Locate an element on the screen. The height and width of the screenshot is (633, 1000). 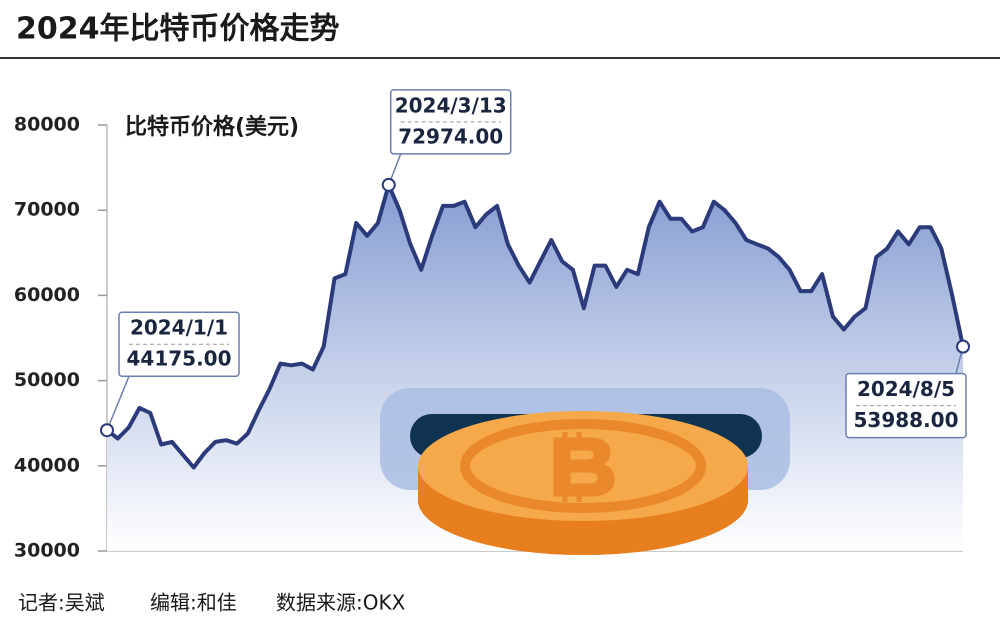
credit: 编辑:和佳 is located at coordinates (193, 603).